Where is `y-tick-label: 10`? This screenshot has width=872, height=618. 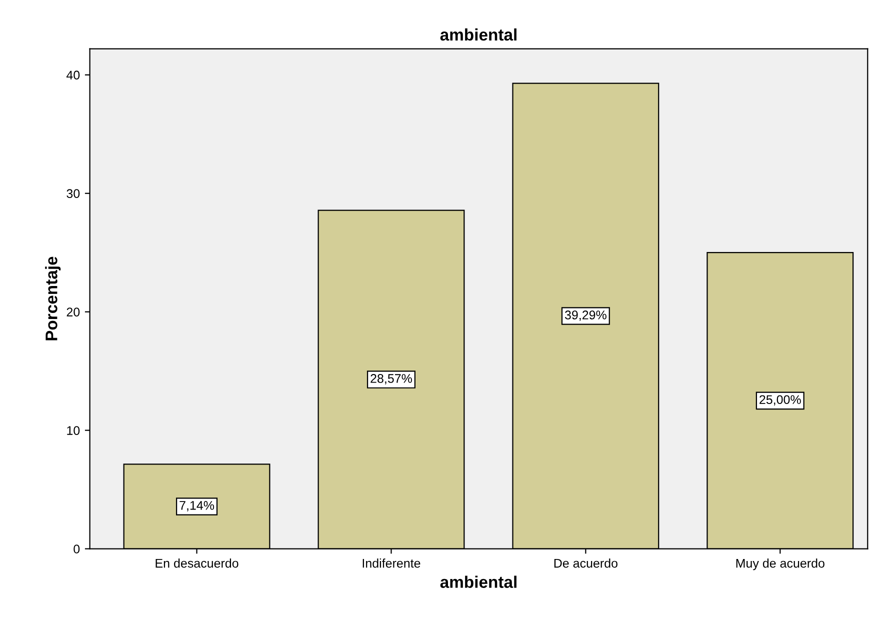 y-tick-label: 10 is located at coordinates (73, 430).